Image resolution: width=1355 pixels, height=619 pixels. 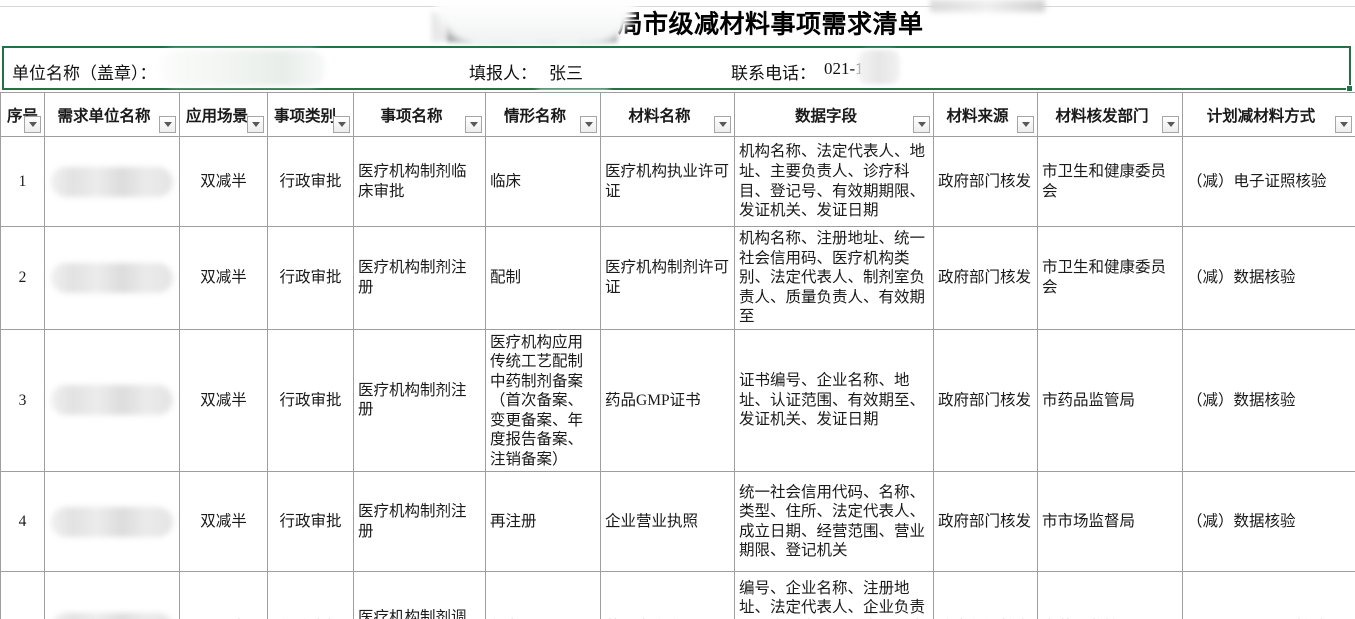 What do you see at coordinates (543, 278) in the screenshot?
I see `cell-case: 配制` at bounding box center [543, 278].